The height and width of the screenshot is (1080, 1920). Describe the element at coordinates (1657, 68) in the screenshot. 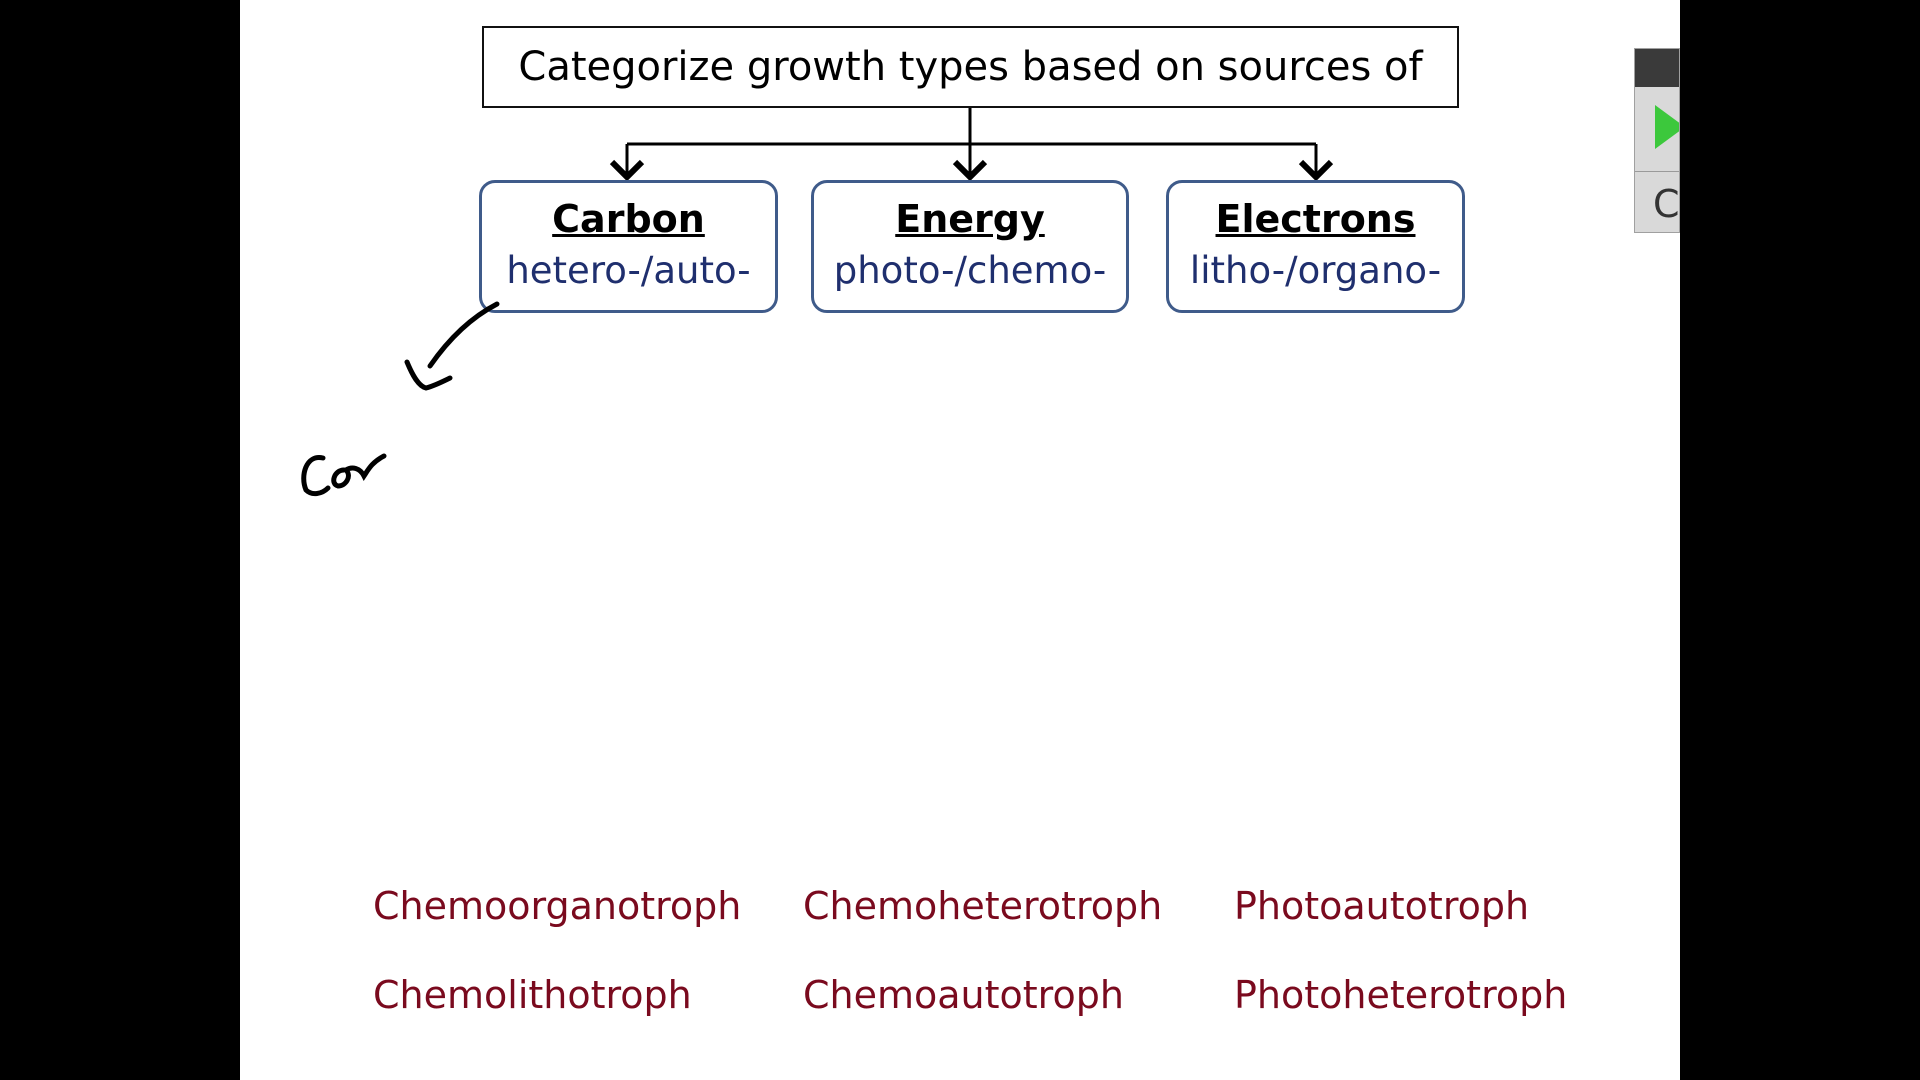

I see `widget-title-bar` at that location.